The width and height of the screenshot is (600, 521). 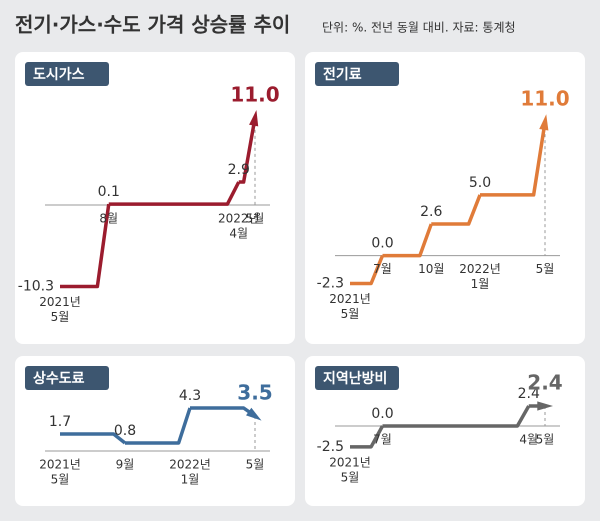 I want to click on value-label: 3.5, so click(x=254, y=393).